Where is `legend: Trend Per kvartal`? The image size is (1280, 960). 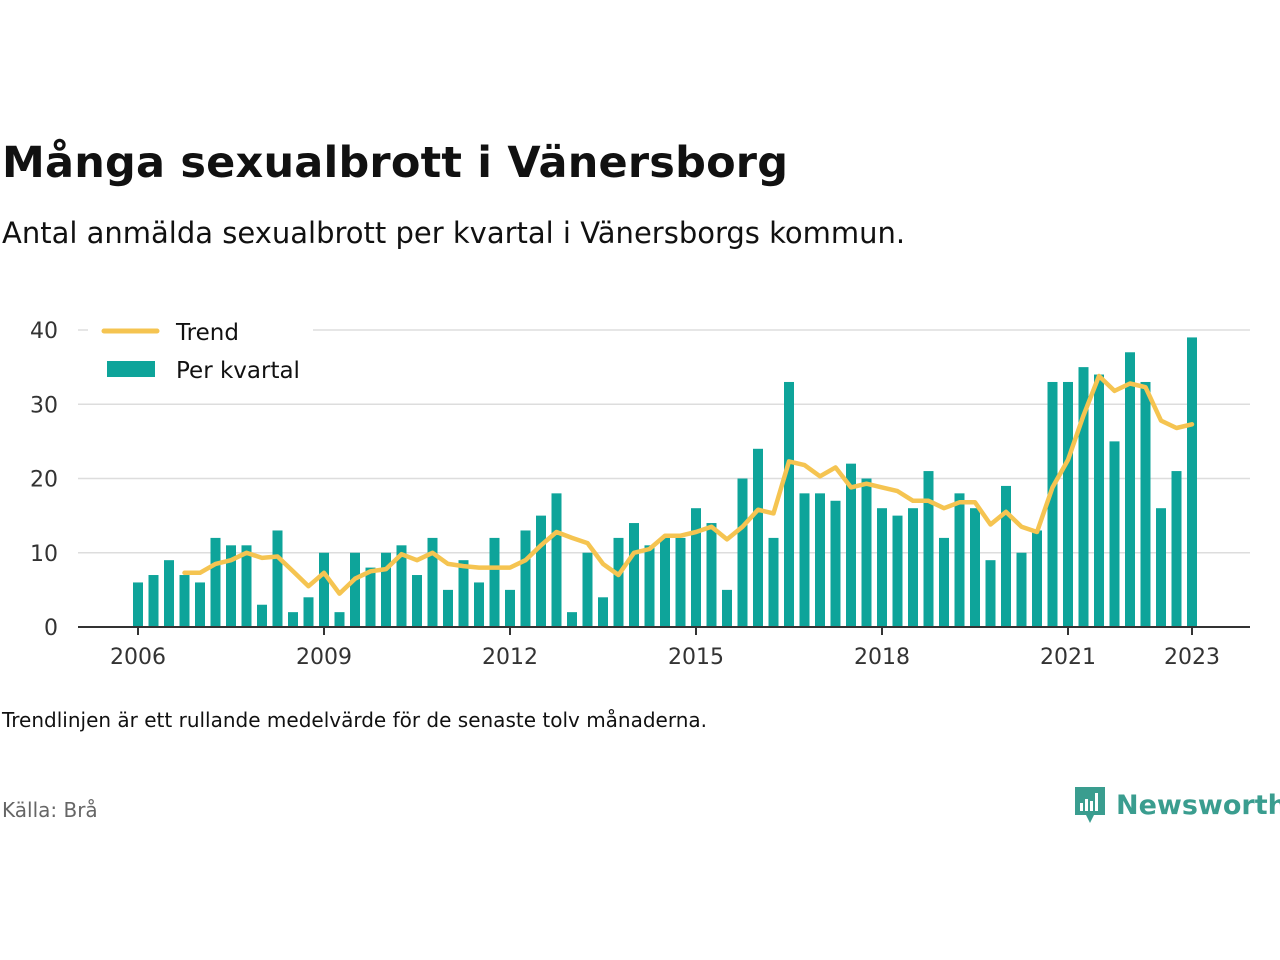 legend: Trend Per kvartal is located at coordinates (200, 352).